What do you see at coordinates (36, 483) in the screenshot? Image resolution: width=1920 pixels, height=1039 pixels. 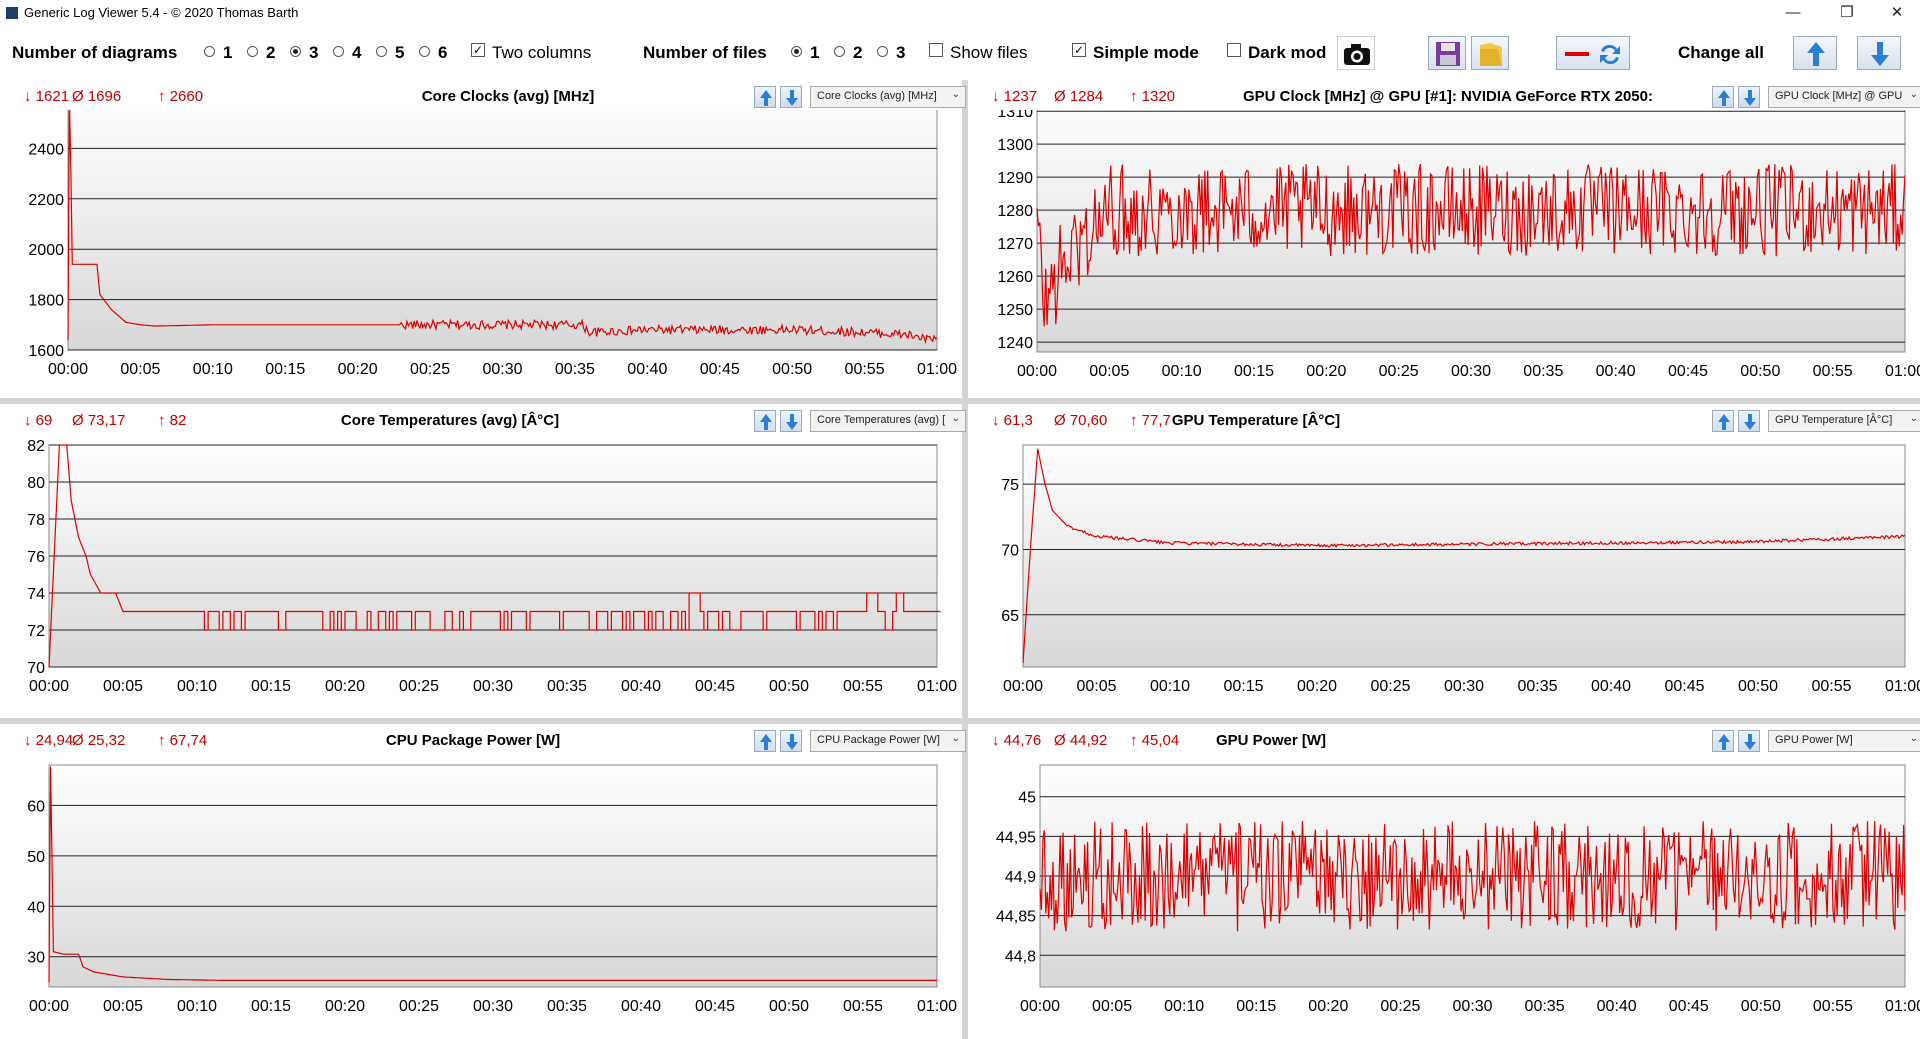 I see `y-tick-label: 80` at bounding box center [36, 483].